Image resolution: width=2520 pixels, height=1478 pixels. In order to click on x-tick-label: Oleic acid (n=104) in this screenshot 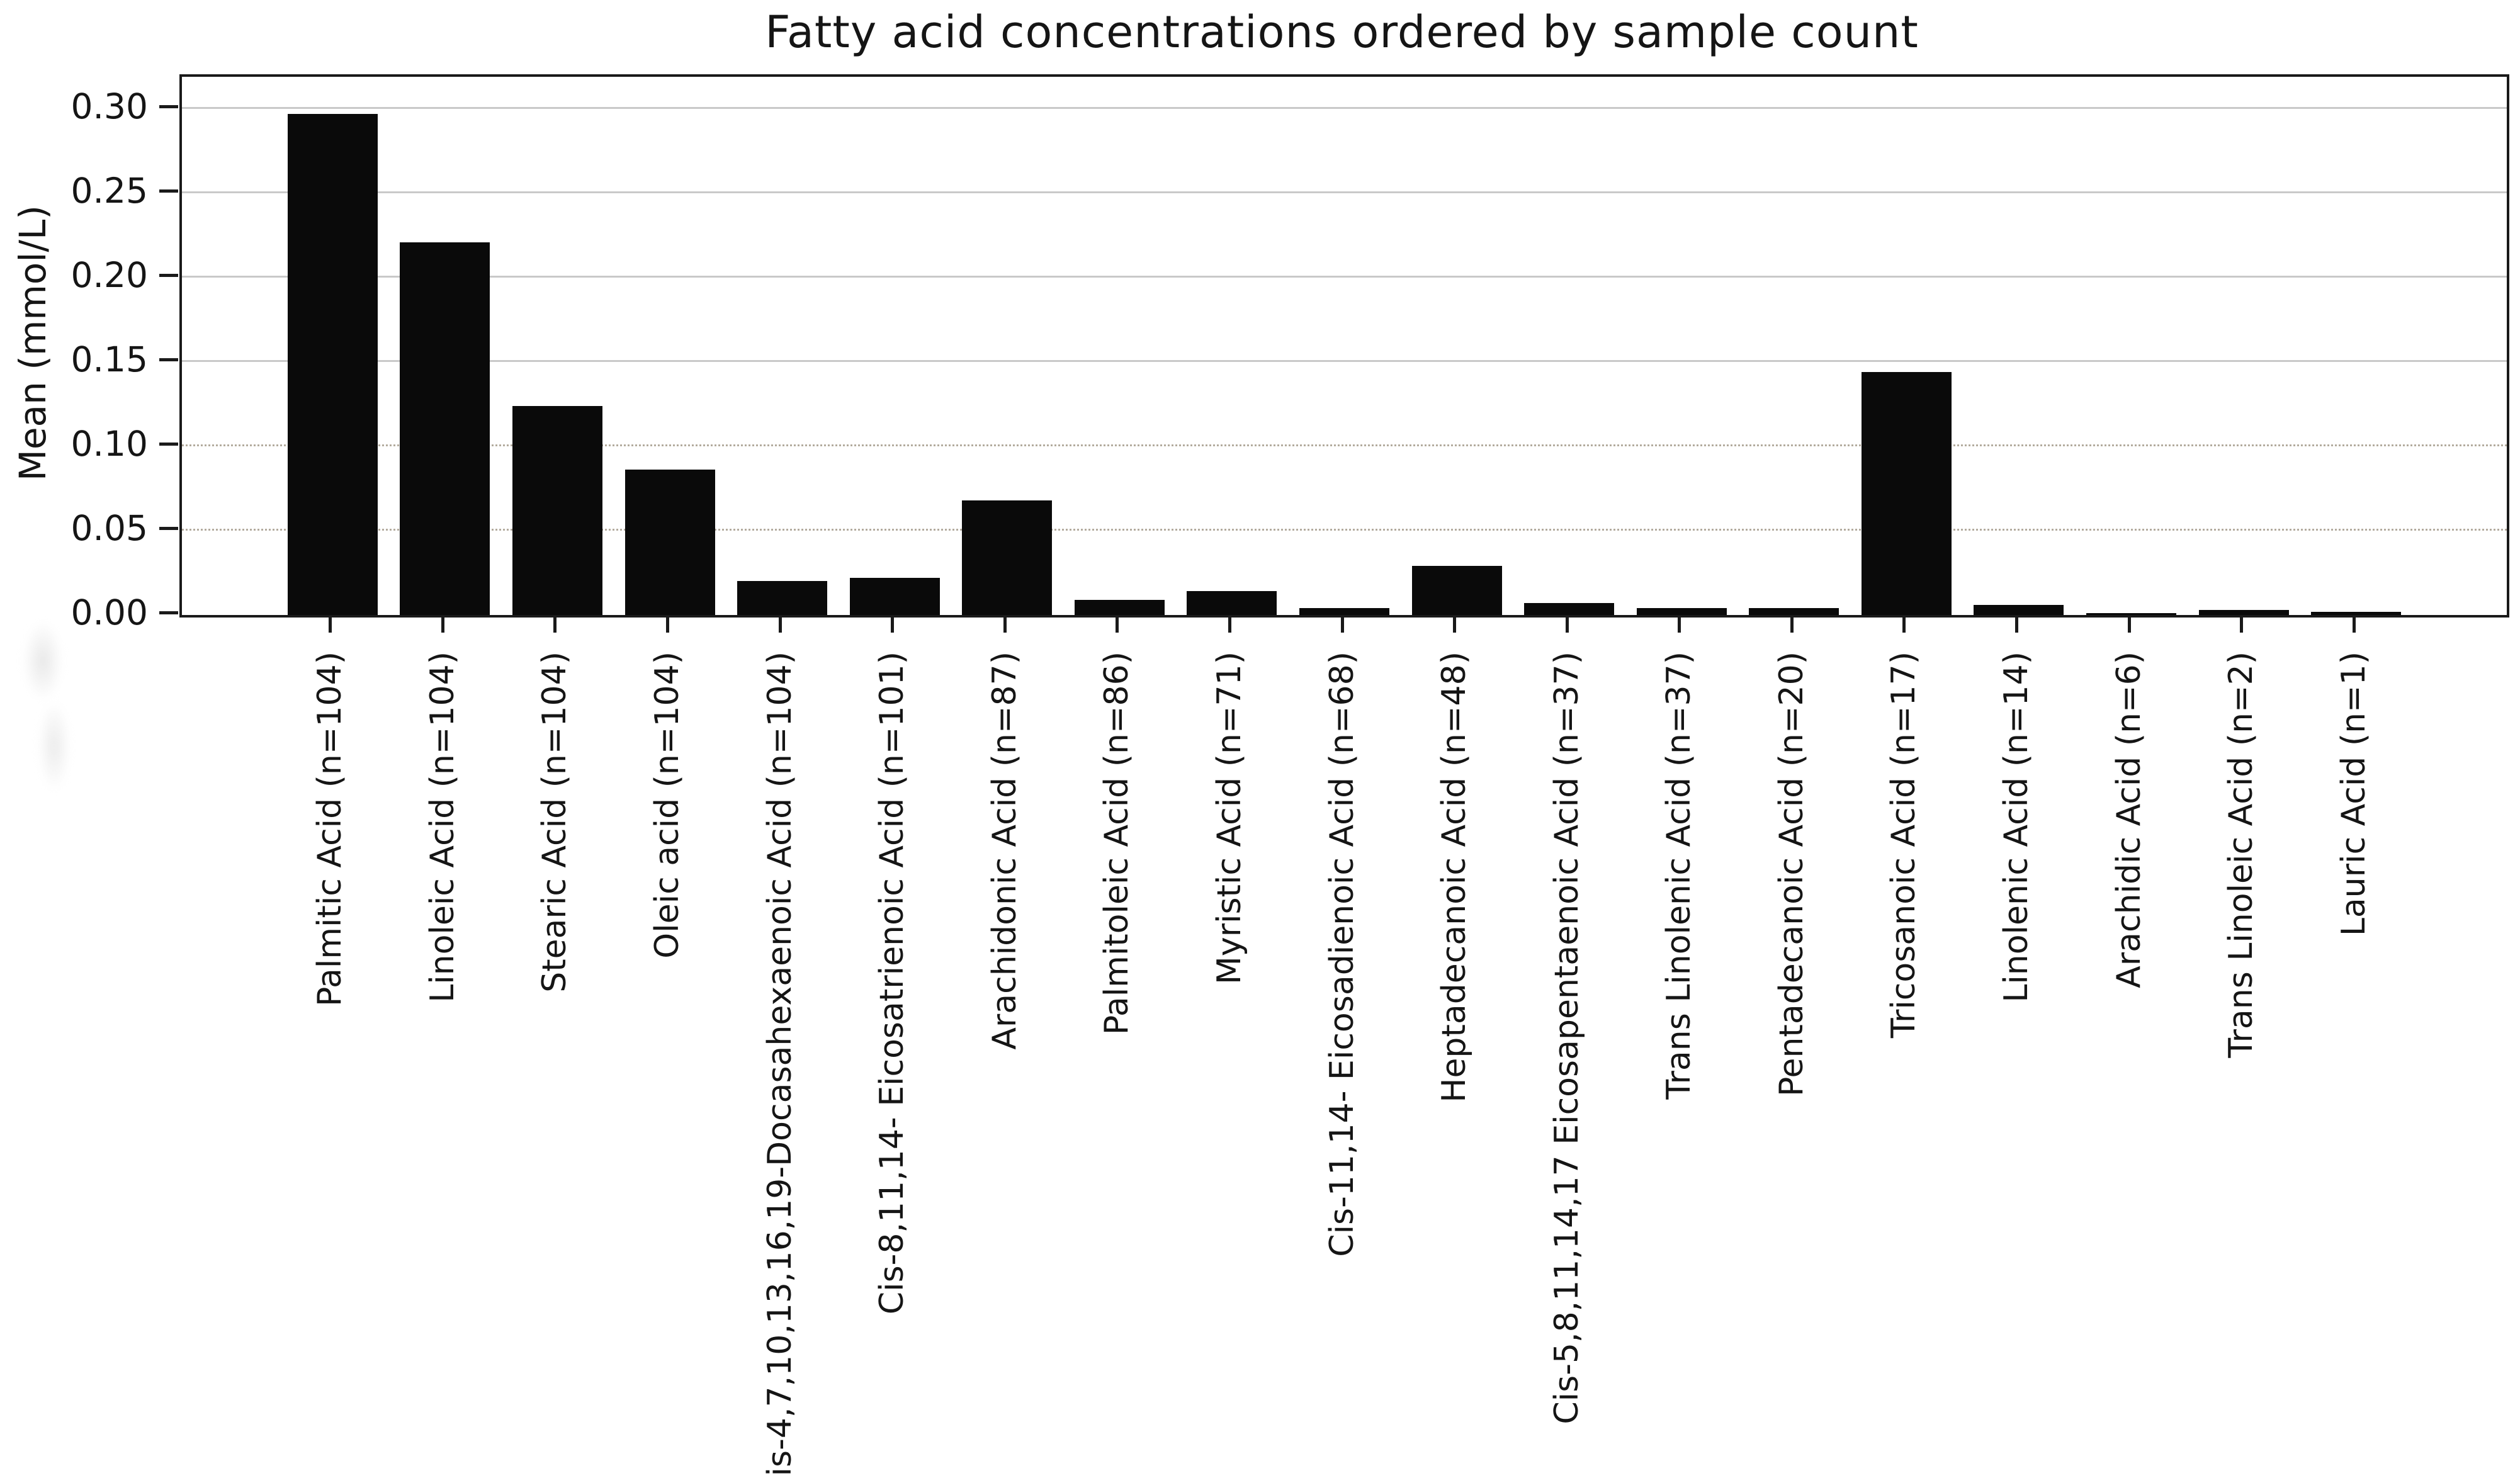, I will do `click(667, 805)`.